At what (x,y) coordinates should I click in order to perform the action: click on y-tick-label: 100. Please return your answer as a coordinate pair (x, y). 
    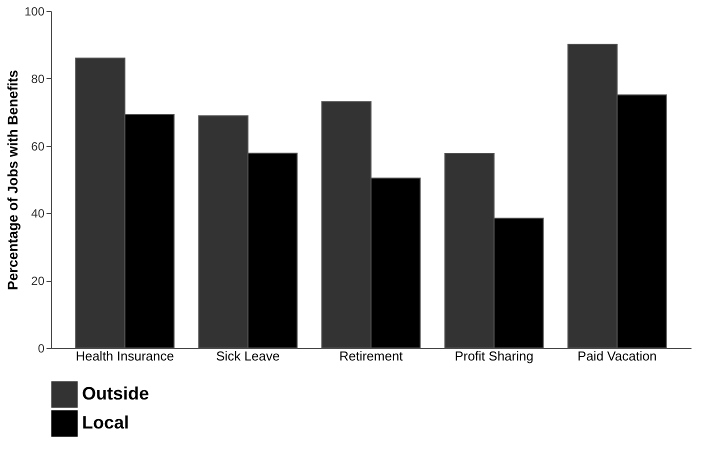
    Looking at the image, I should click on (34, 11).